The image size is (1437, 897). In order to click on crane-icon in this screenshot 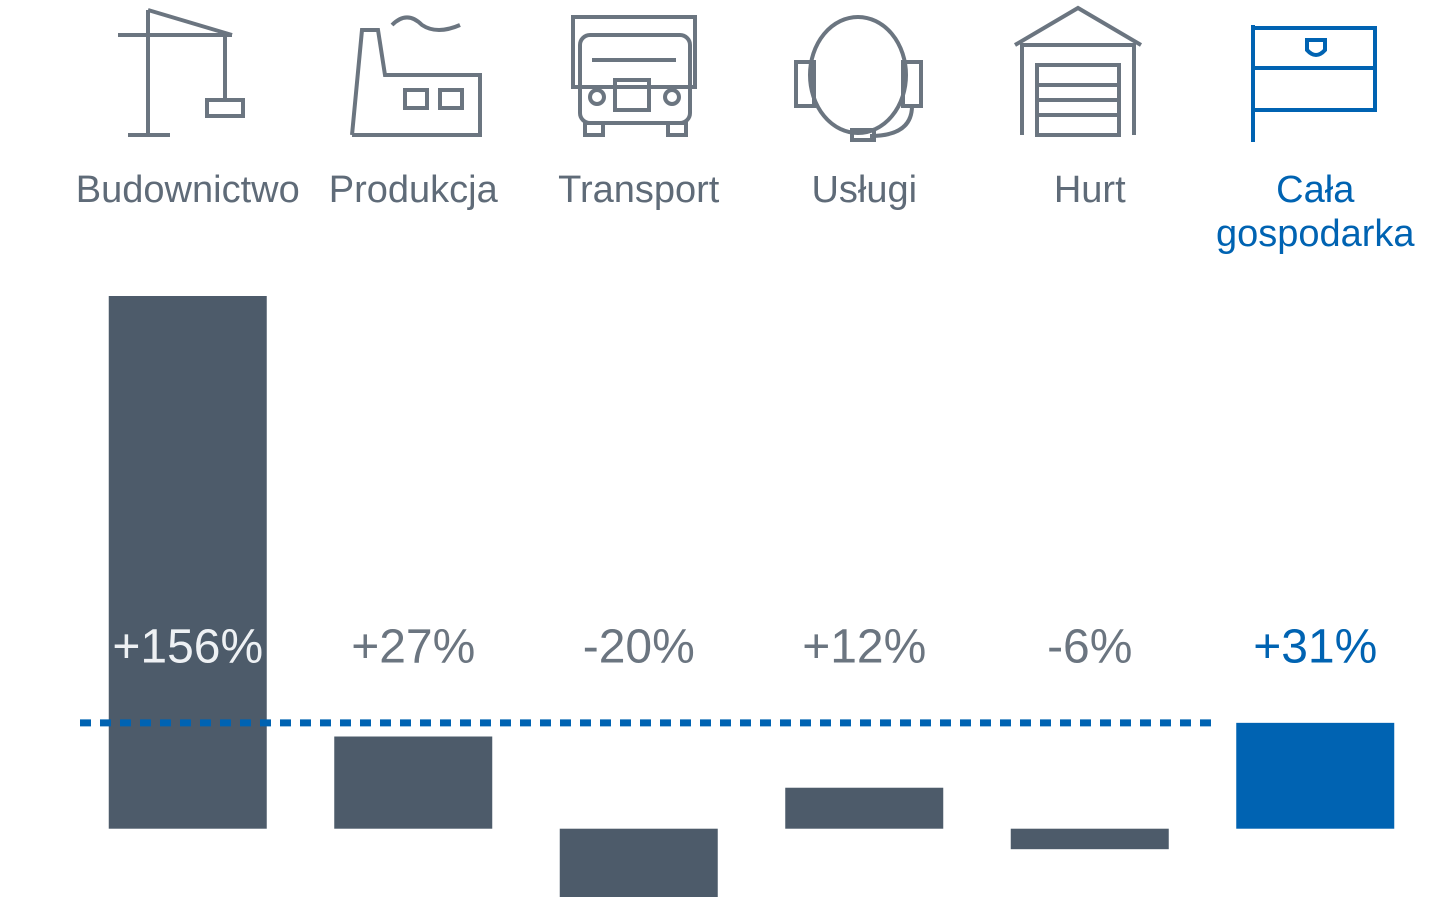, I will do `click(181, 72)`.